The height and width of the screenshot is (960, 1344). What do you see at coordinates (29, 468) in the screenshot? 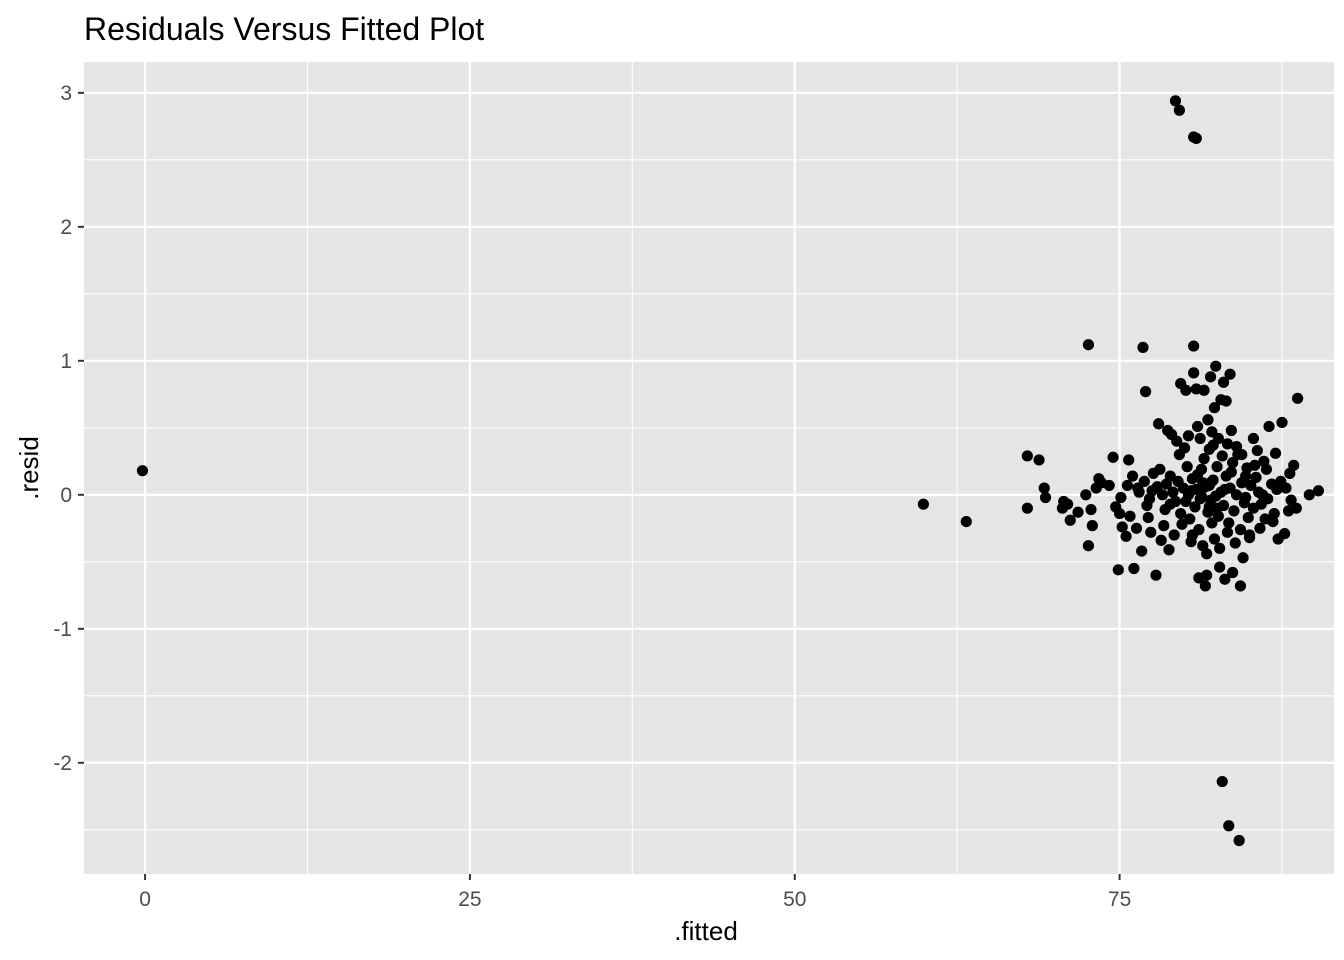
I see `y-axis-title: .resid` at bounding box center [29, 468].